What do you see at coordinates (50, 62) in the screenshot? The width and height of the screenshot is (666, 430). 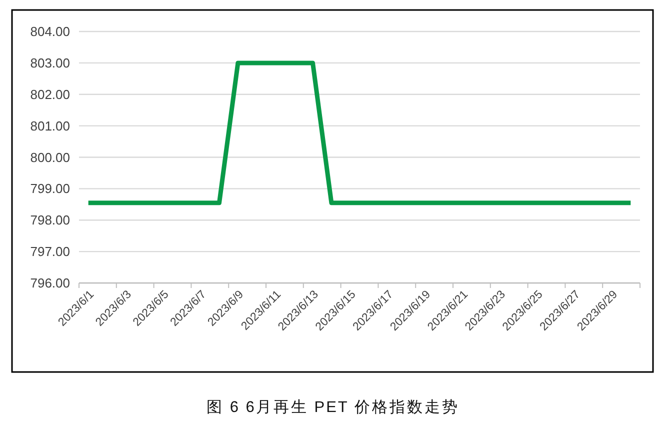 I see `y-tick-label: 803.00` at bounding box center [50, 62].